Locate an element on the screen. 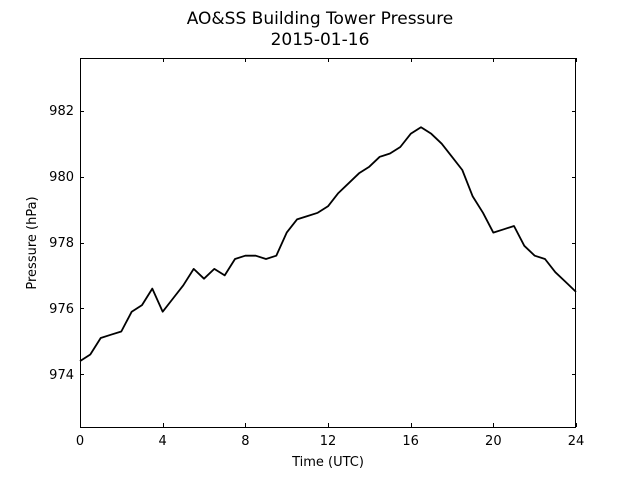 The height and width of the screenshot is (480, 640). y-tick-label: 980 is located at coordinates (61, 177).